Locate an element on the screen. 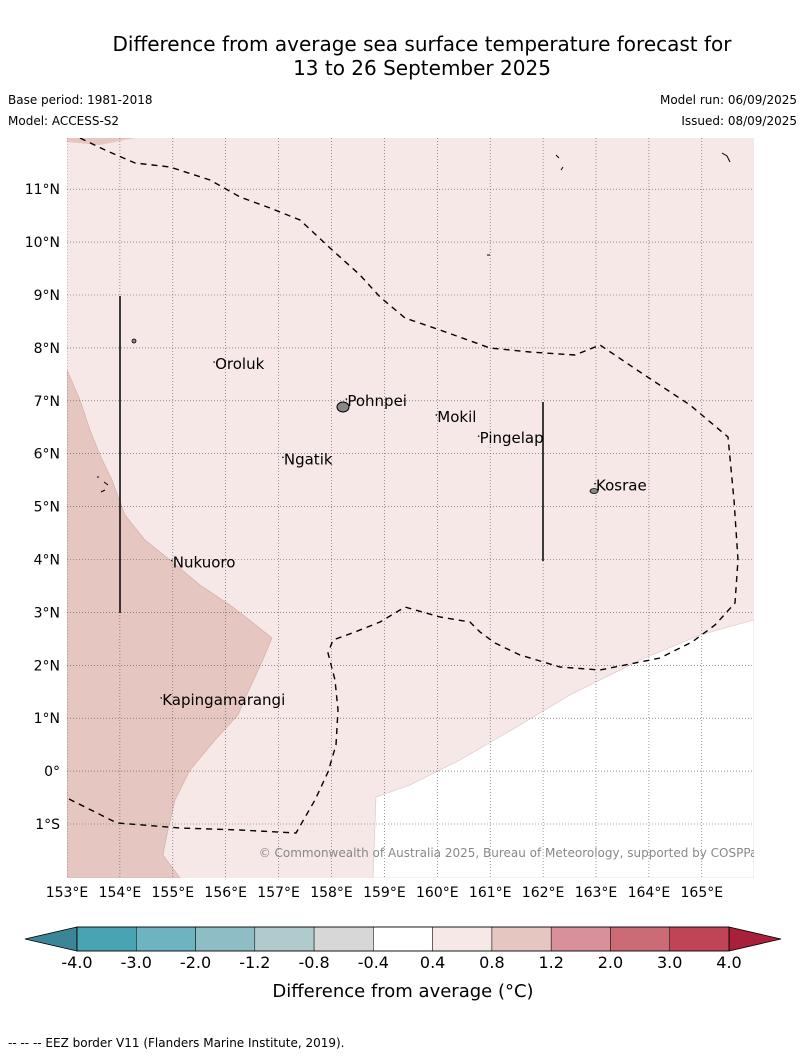 This screenshot has width=804, height=1058. place-name: Oroluk is located at coordinates (239, 364).